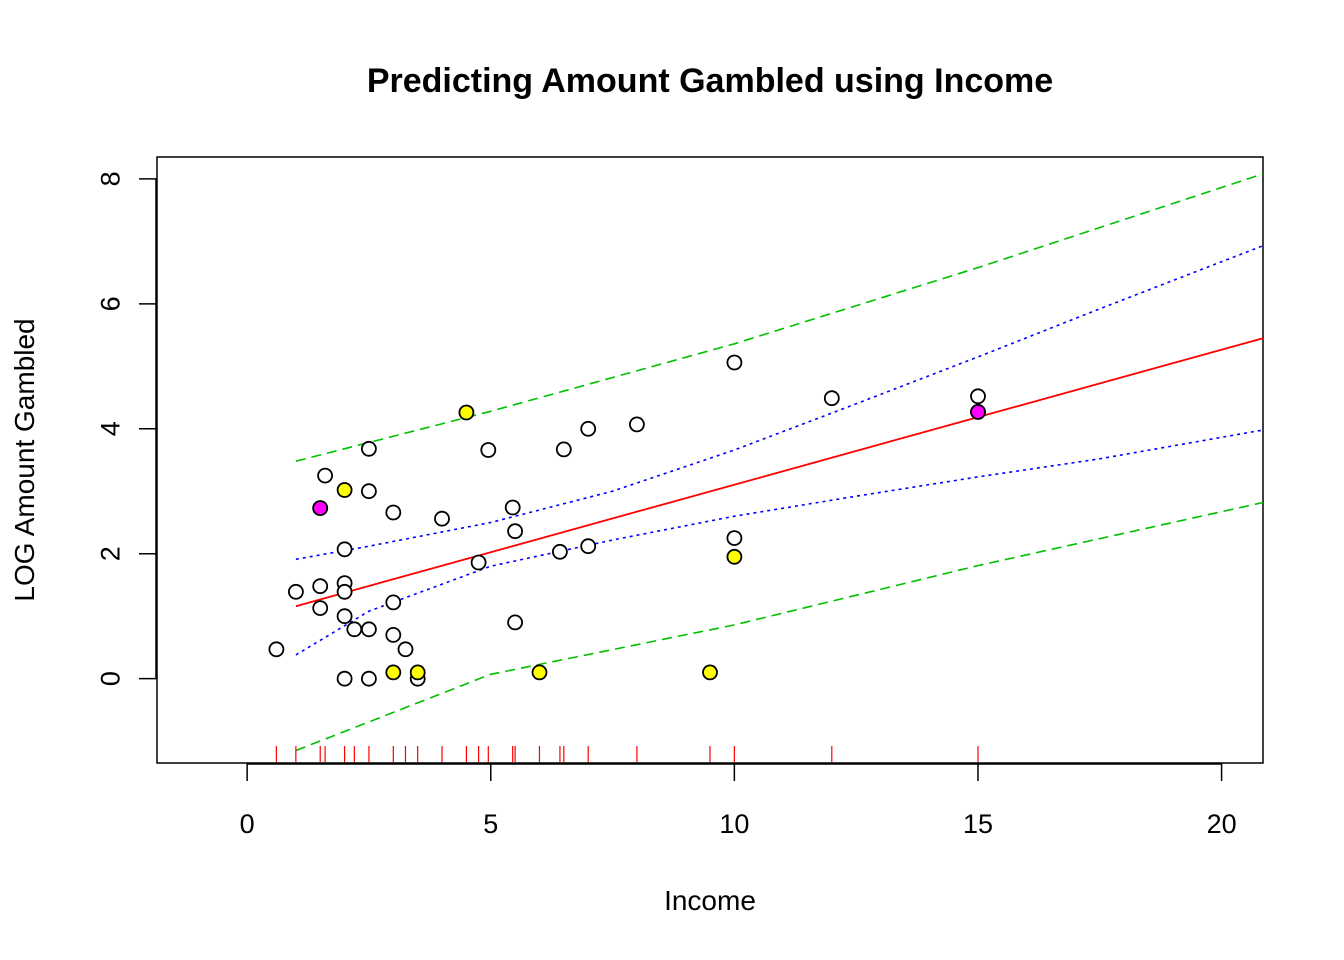 The height and width of the screenshot is (960, 1344). What do you see at coordinates (710, 900) in the screenshot?
I see `x-axis-label: Income` at bounding box center [710, 900].